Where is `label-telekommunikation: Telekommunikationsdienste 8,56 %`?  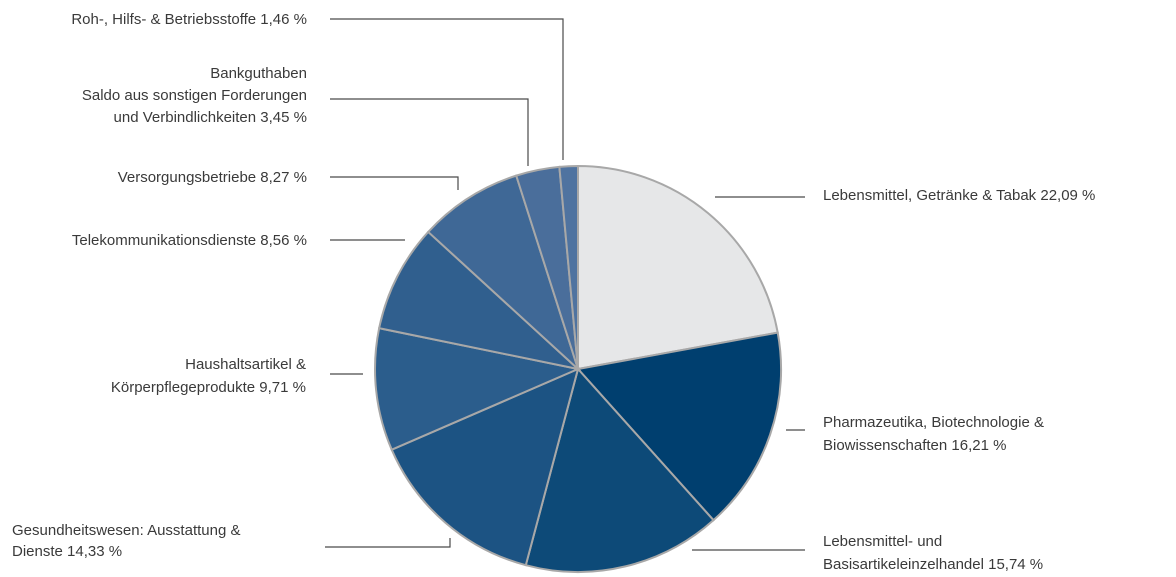
label-telekommunikation: Telekommunikationsdienste 8,56 % is located at coordinates (189, 240).